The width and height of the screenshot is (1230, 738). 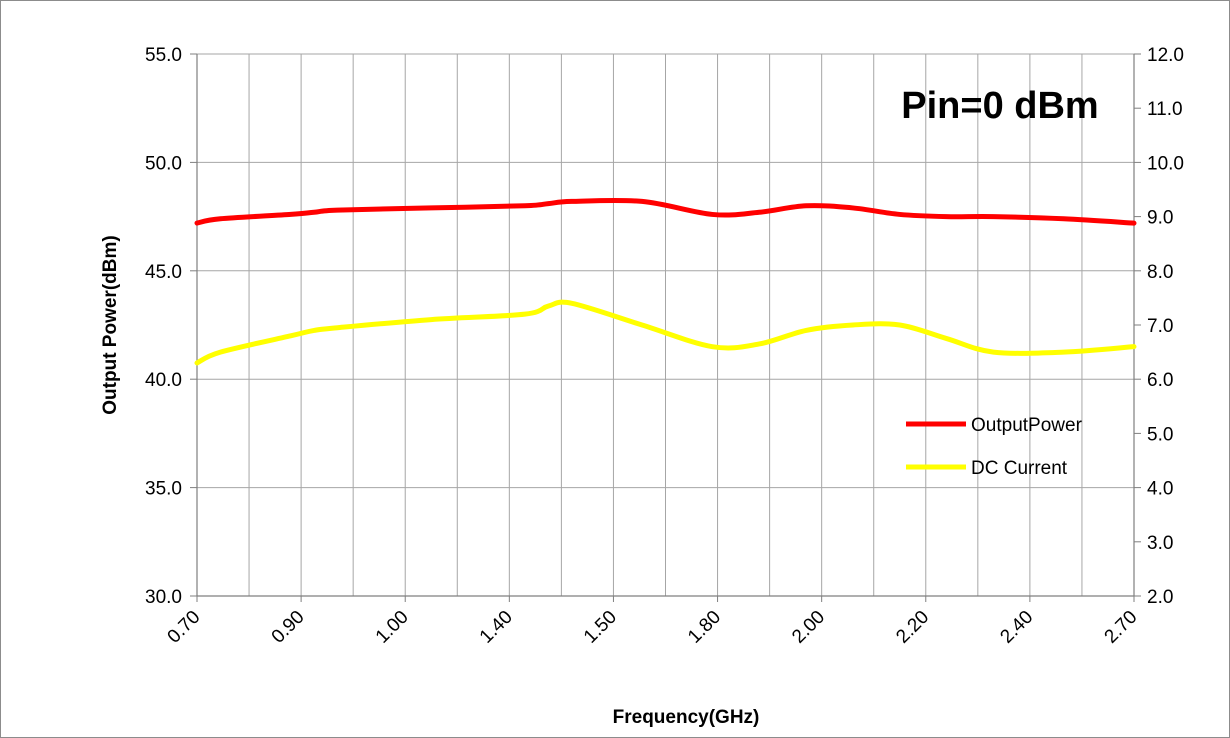 What do you see at coordinates (1160, 489) in the screenshot?
I see `y-tick-label-right: 4.0` at bounding box center [1160, 489].